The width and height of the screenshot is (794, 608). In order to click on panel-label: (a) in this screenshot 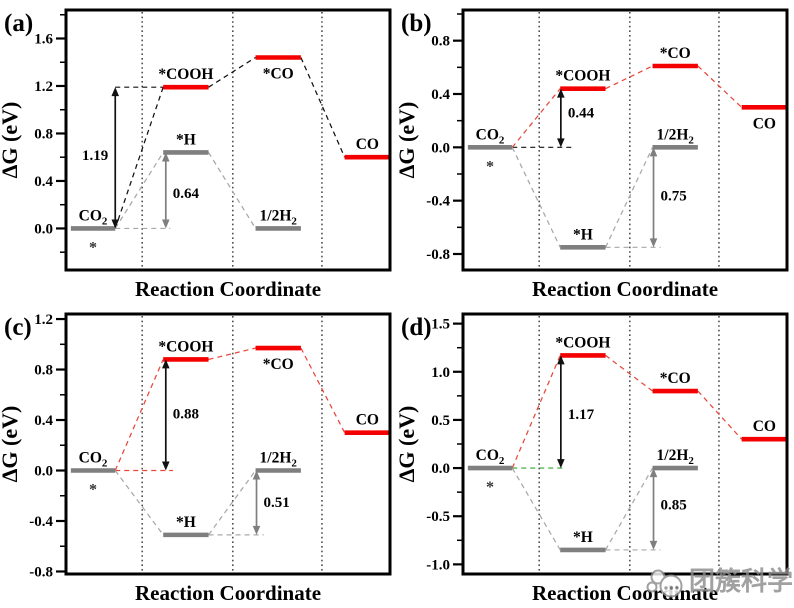, I will do `click(18, 23)`.